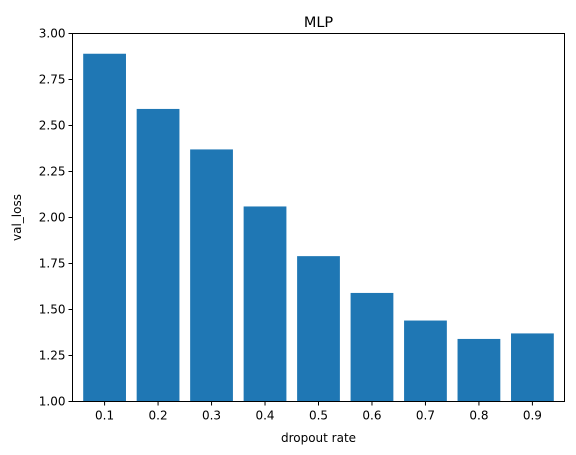 This screenshot has width=576, height=455. I want to click on x-tick-label: 0.9, so click(532, 416).